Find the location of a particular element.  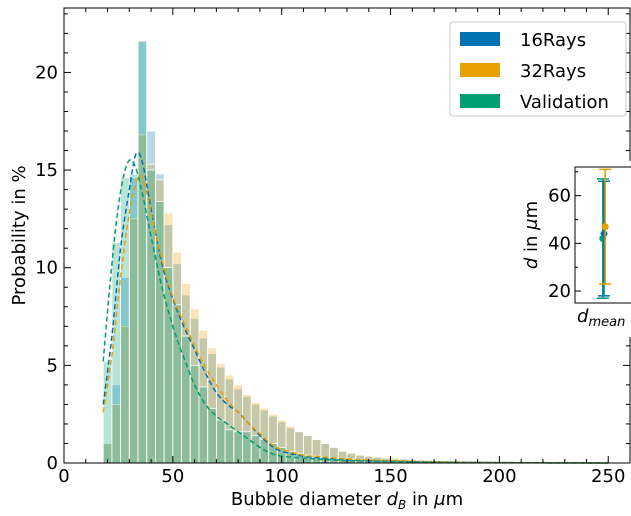

inset-y-label-mid: in is located at coordinates (531, 244).